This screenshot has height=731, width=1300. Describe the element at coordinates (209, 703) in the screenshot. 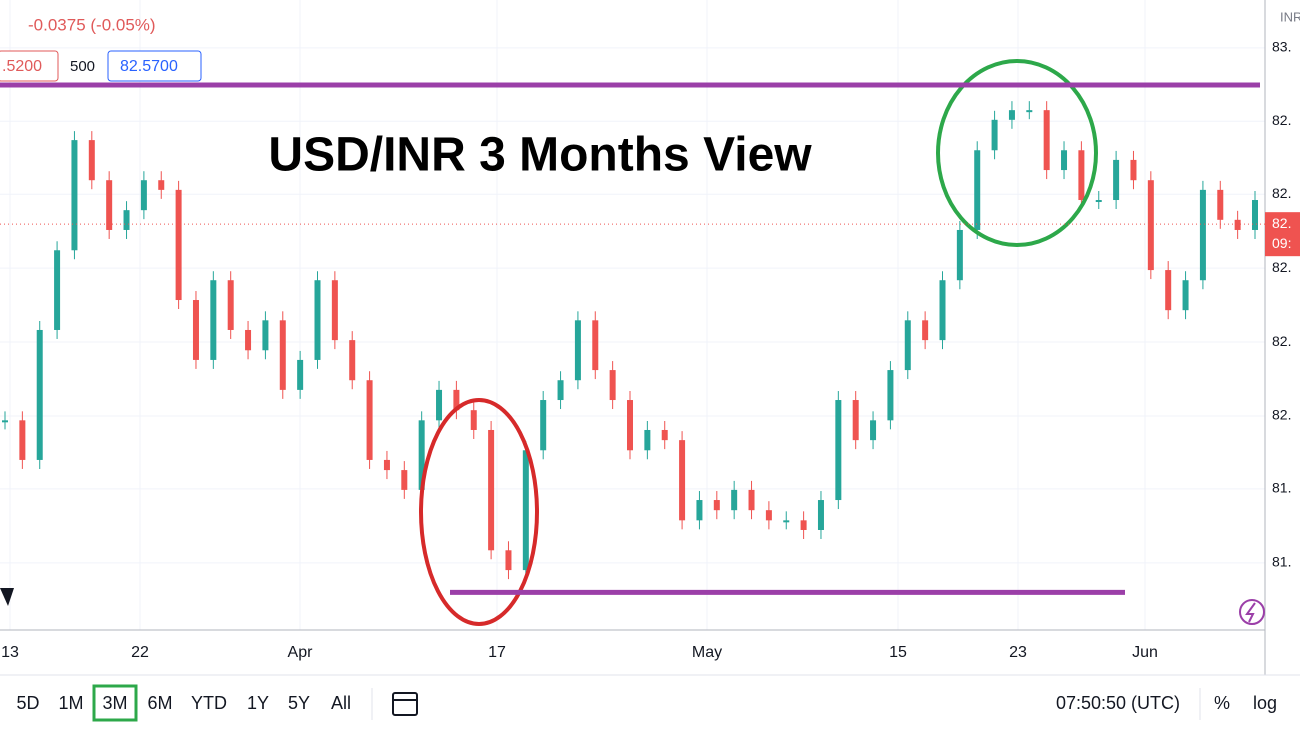

I see `period-button: YTD` at that location.